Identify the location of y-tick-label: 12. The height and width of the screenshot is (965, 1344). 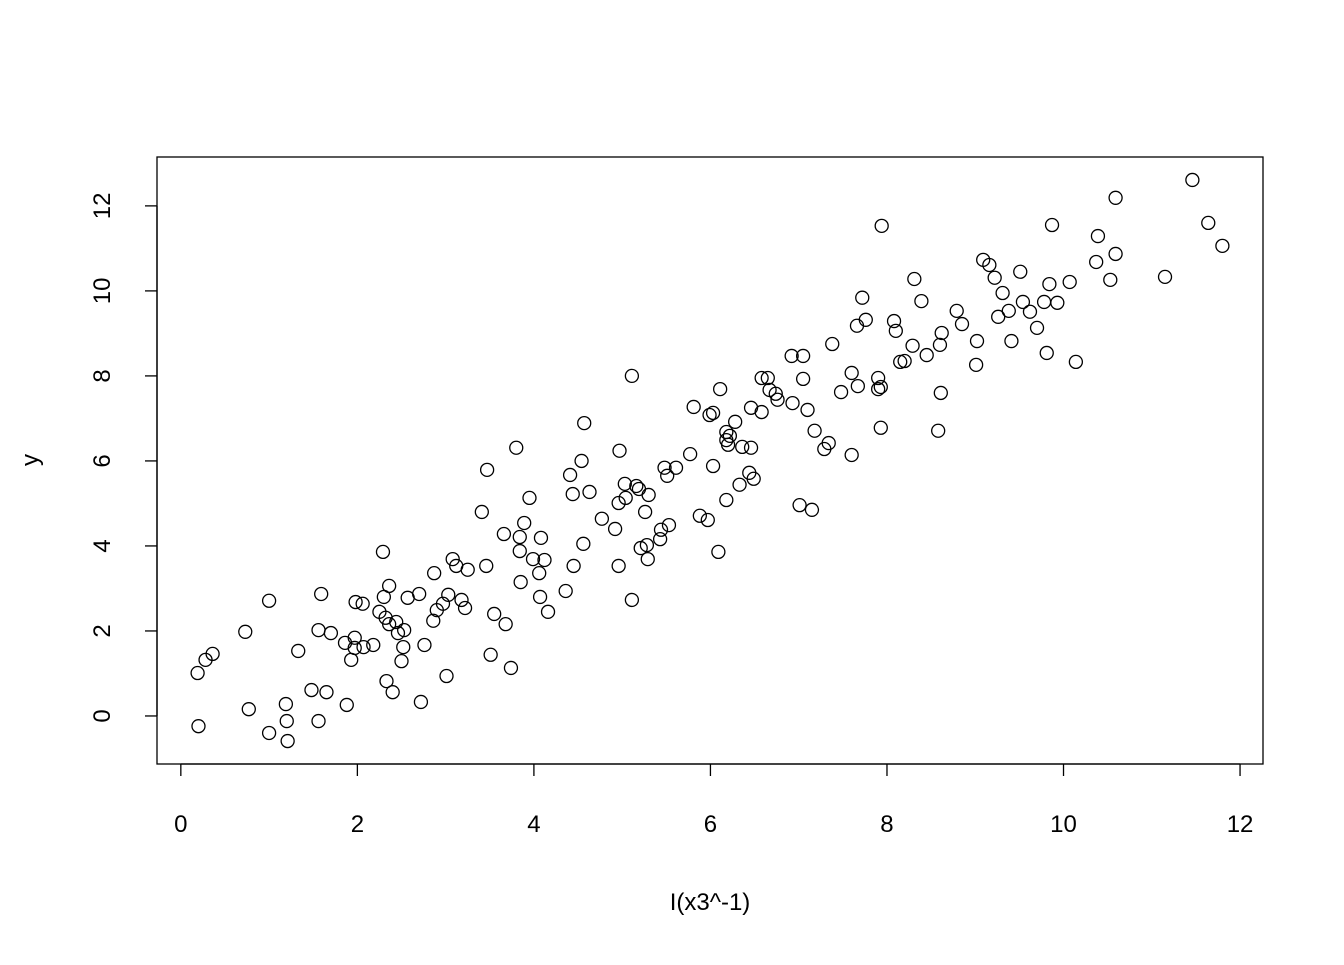
(102, 206).